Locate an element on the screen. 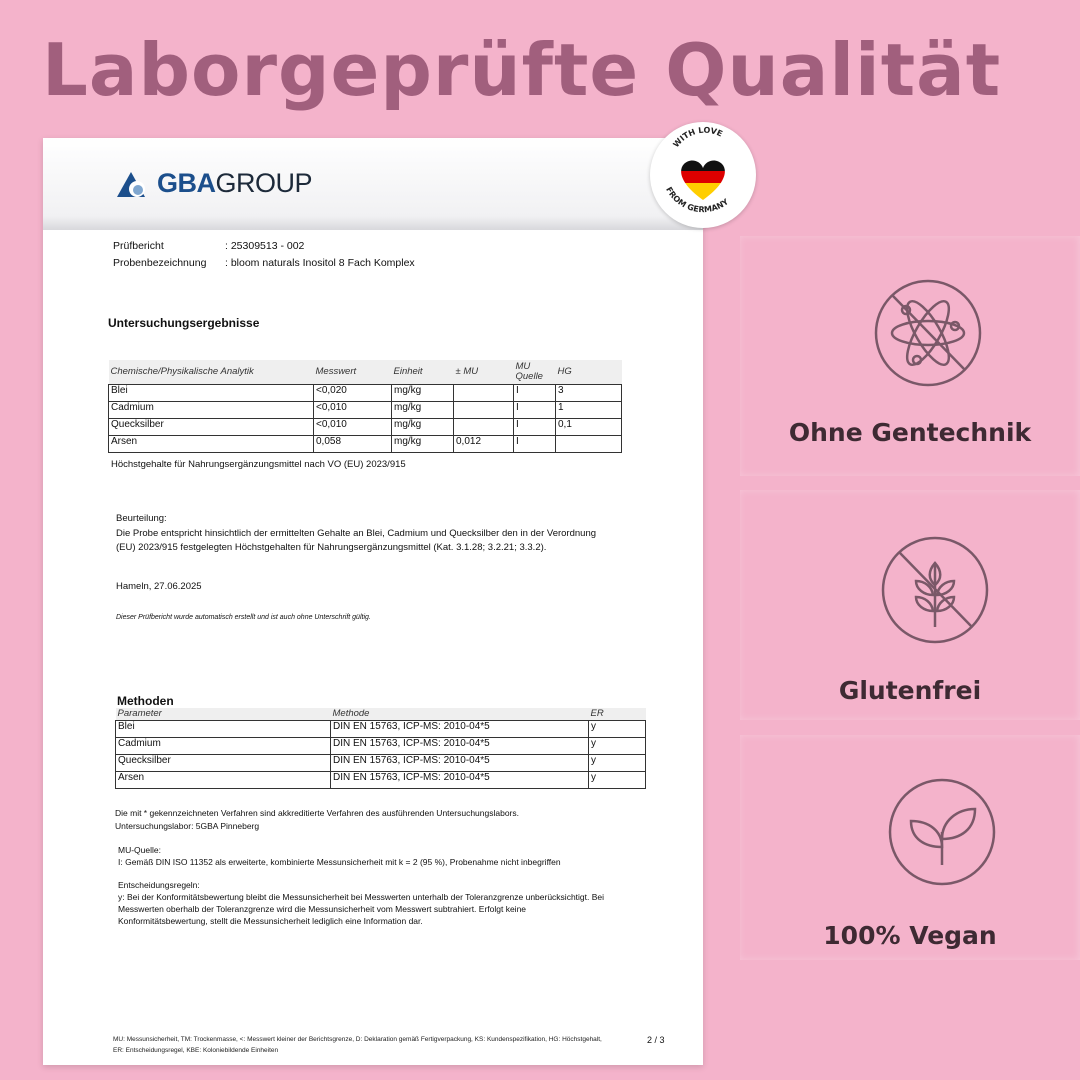 The image size is (1080, 1080). vegan-leaf-icon is located at coordinates (942, 832).